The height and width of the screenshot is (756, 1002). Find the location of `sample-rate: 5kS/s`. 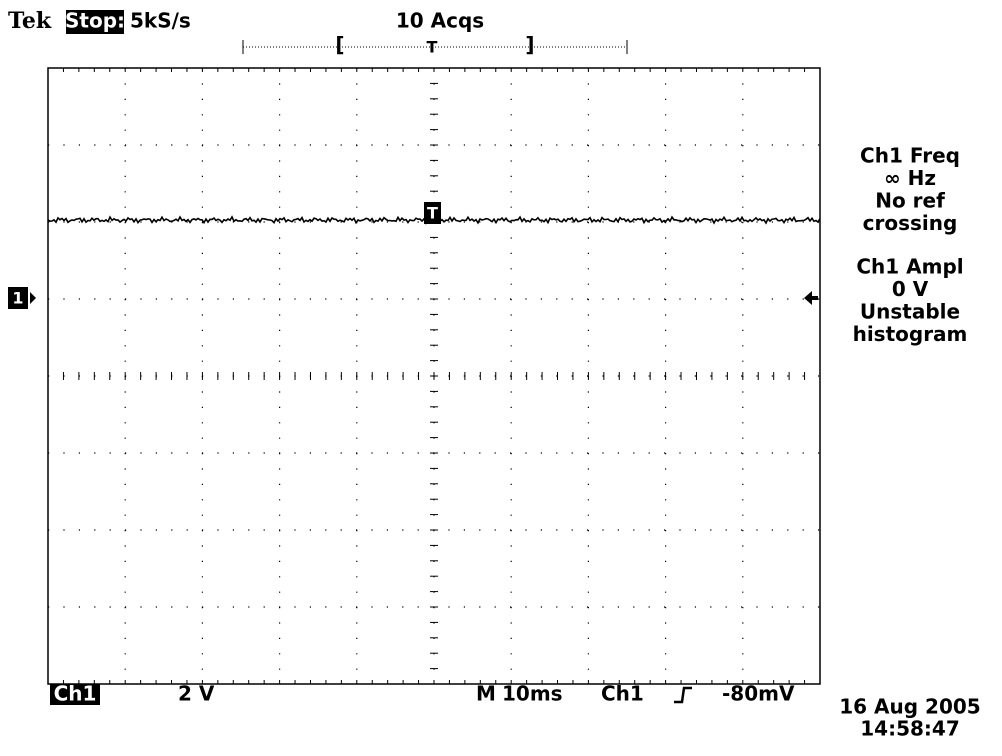

sample-rate: 5kS/s is located at coordinates (160, 21).